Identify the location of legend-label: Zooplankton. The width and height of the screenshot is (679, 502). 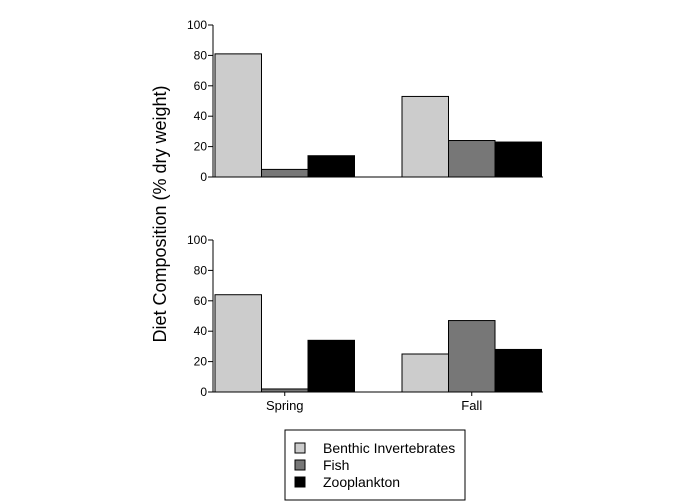
(361, 482).